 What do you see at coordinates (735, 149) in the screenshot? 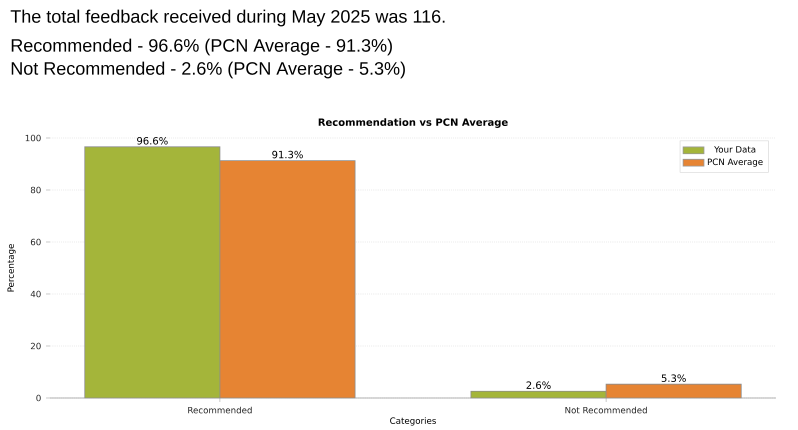
I see `legend-label: Your Data` at bounding box center [735, 149].